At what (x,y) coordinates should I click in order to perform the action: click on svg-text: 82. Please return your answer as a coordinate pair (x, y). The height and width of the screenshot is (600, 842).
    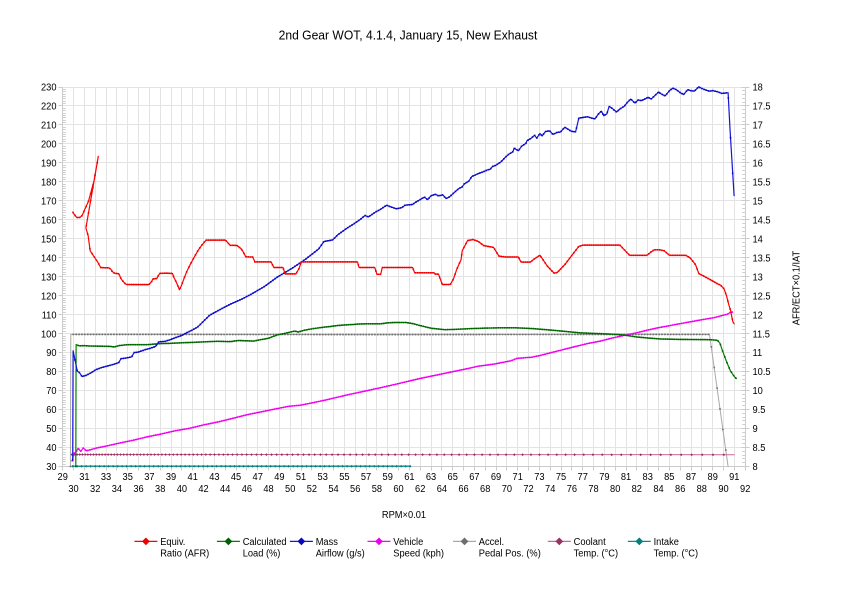
    Looking at the image, I should click on (637, 489).